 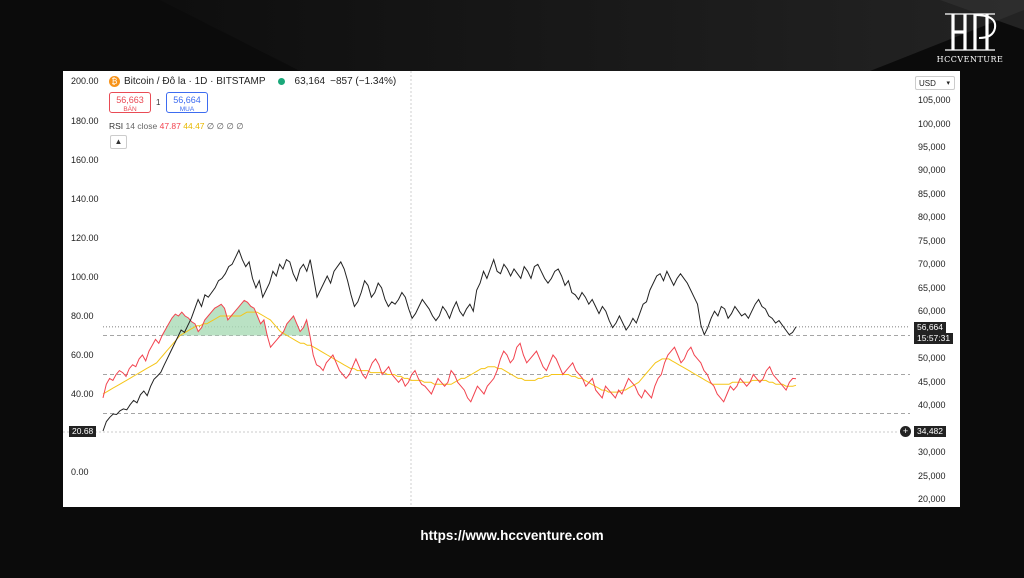 What do you see at coordinates (85, 277) in the screenshot?
I see `left-axis-tick: 100.00` at bounding box center [85, 277].